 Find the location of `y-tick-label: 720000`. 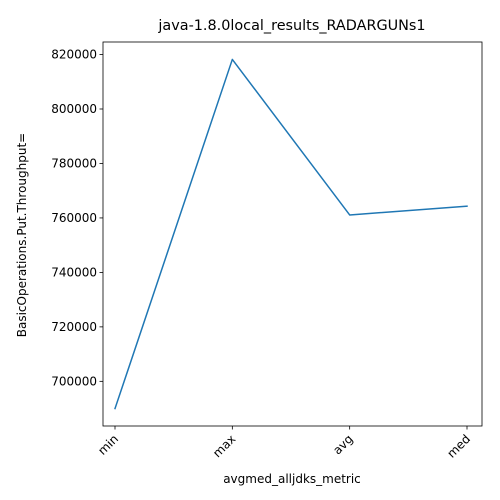

y-tick-label: 720000 is located at coordinates (74, 327).